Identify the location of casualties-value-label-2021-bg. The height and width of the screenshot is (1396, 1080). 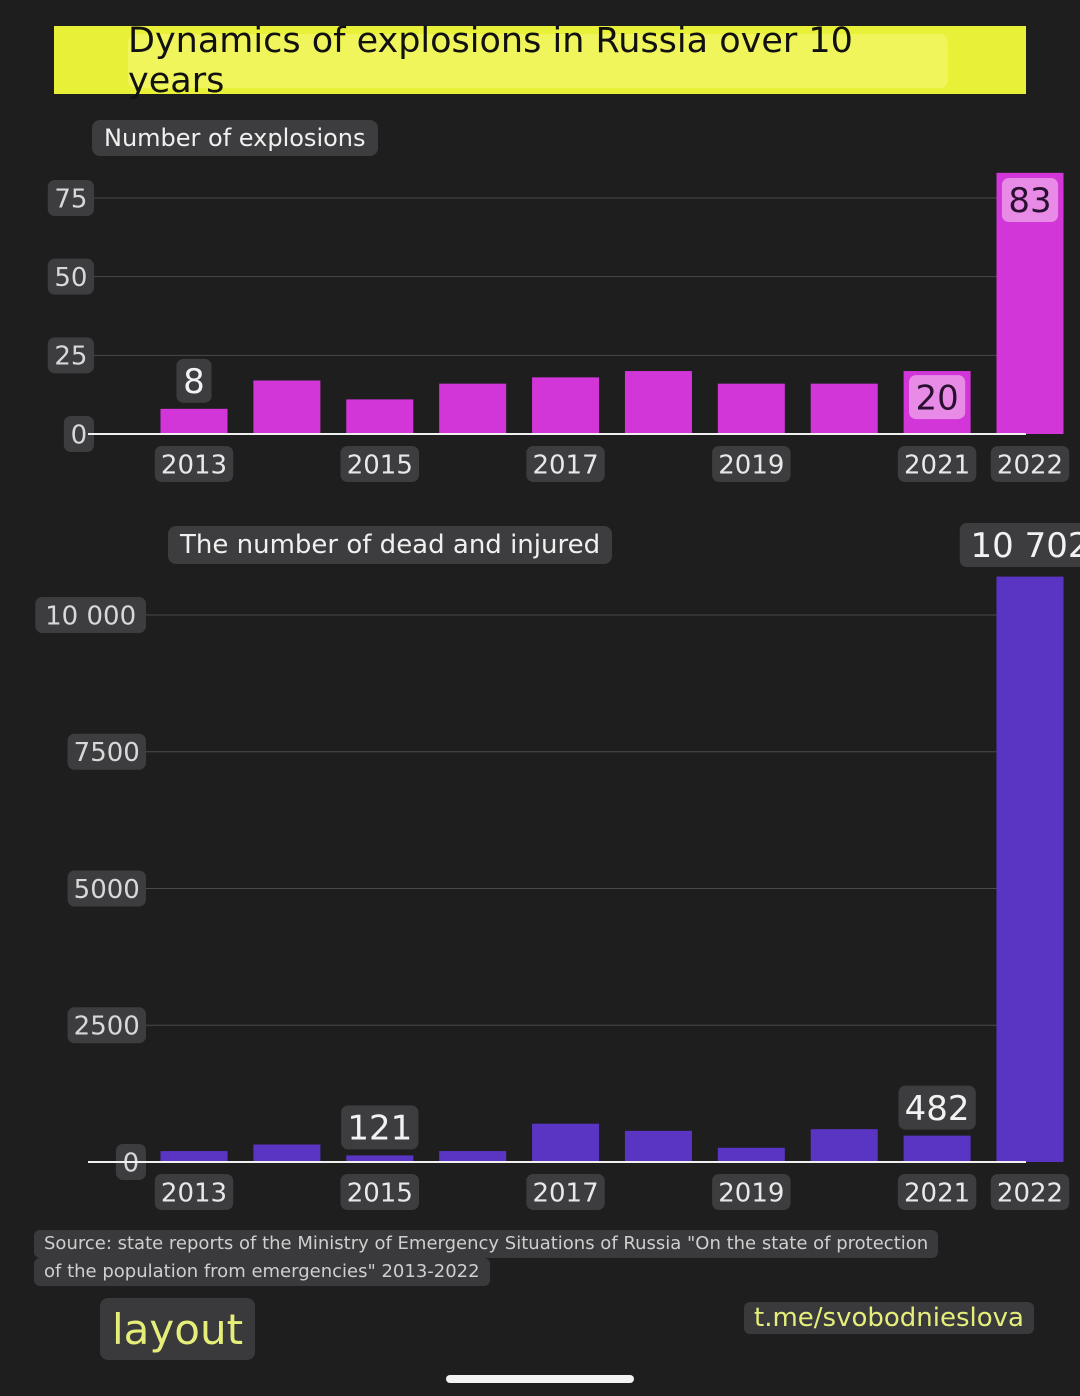
(937, 1107).